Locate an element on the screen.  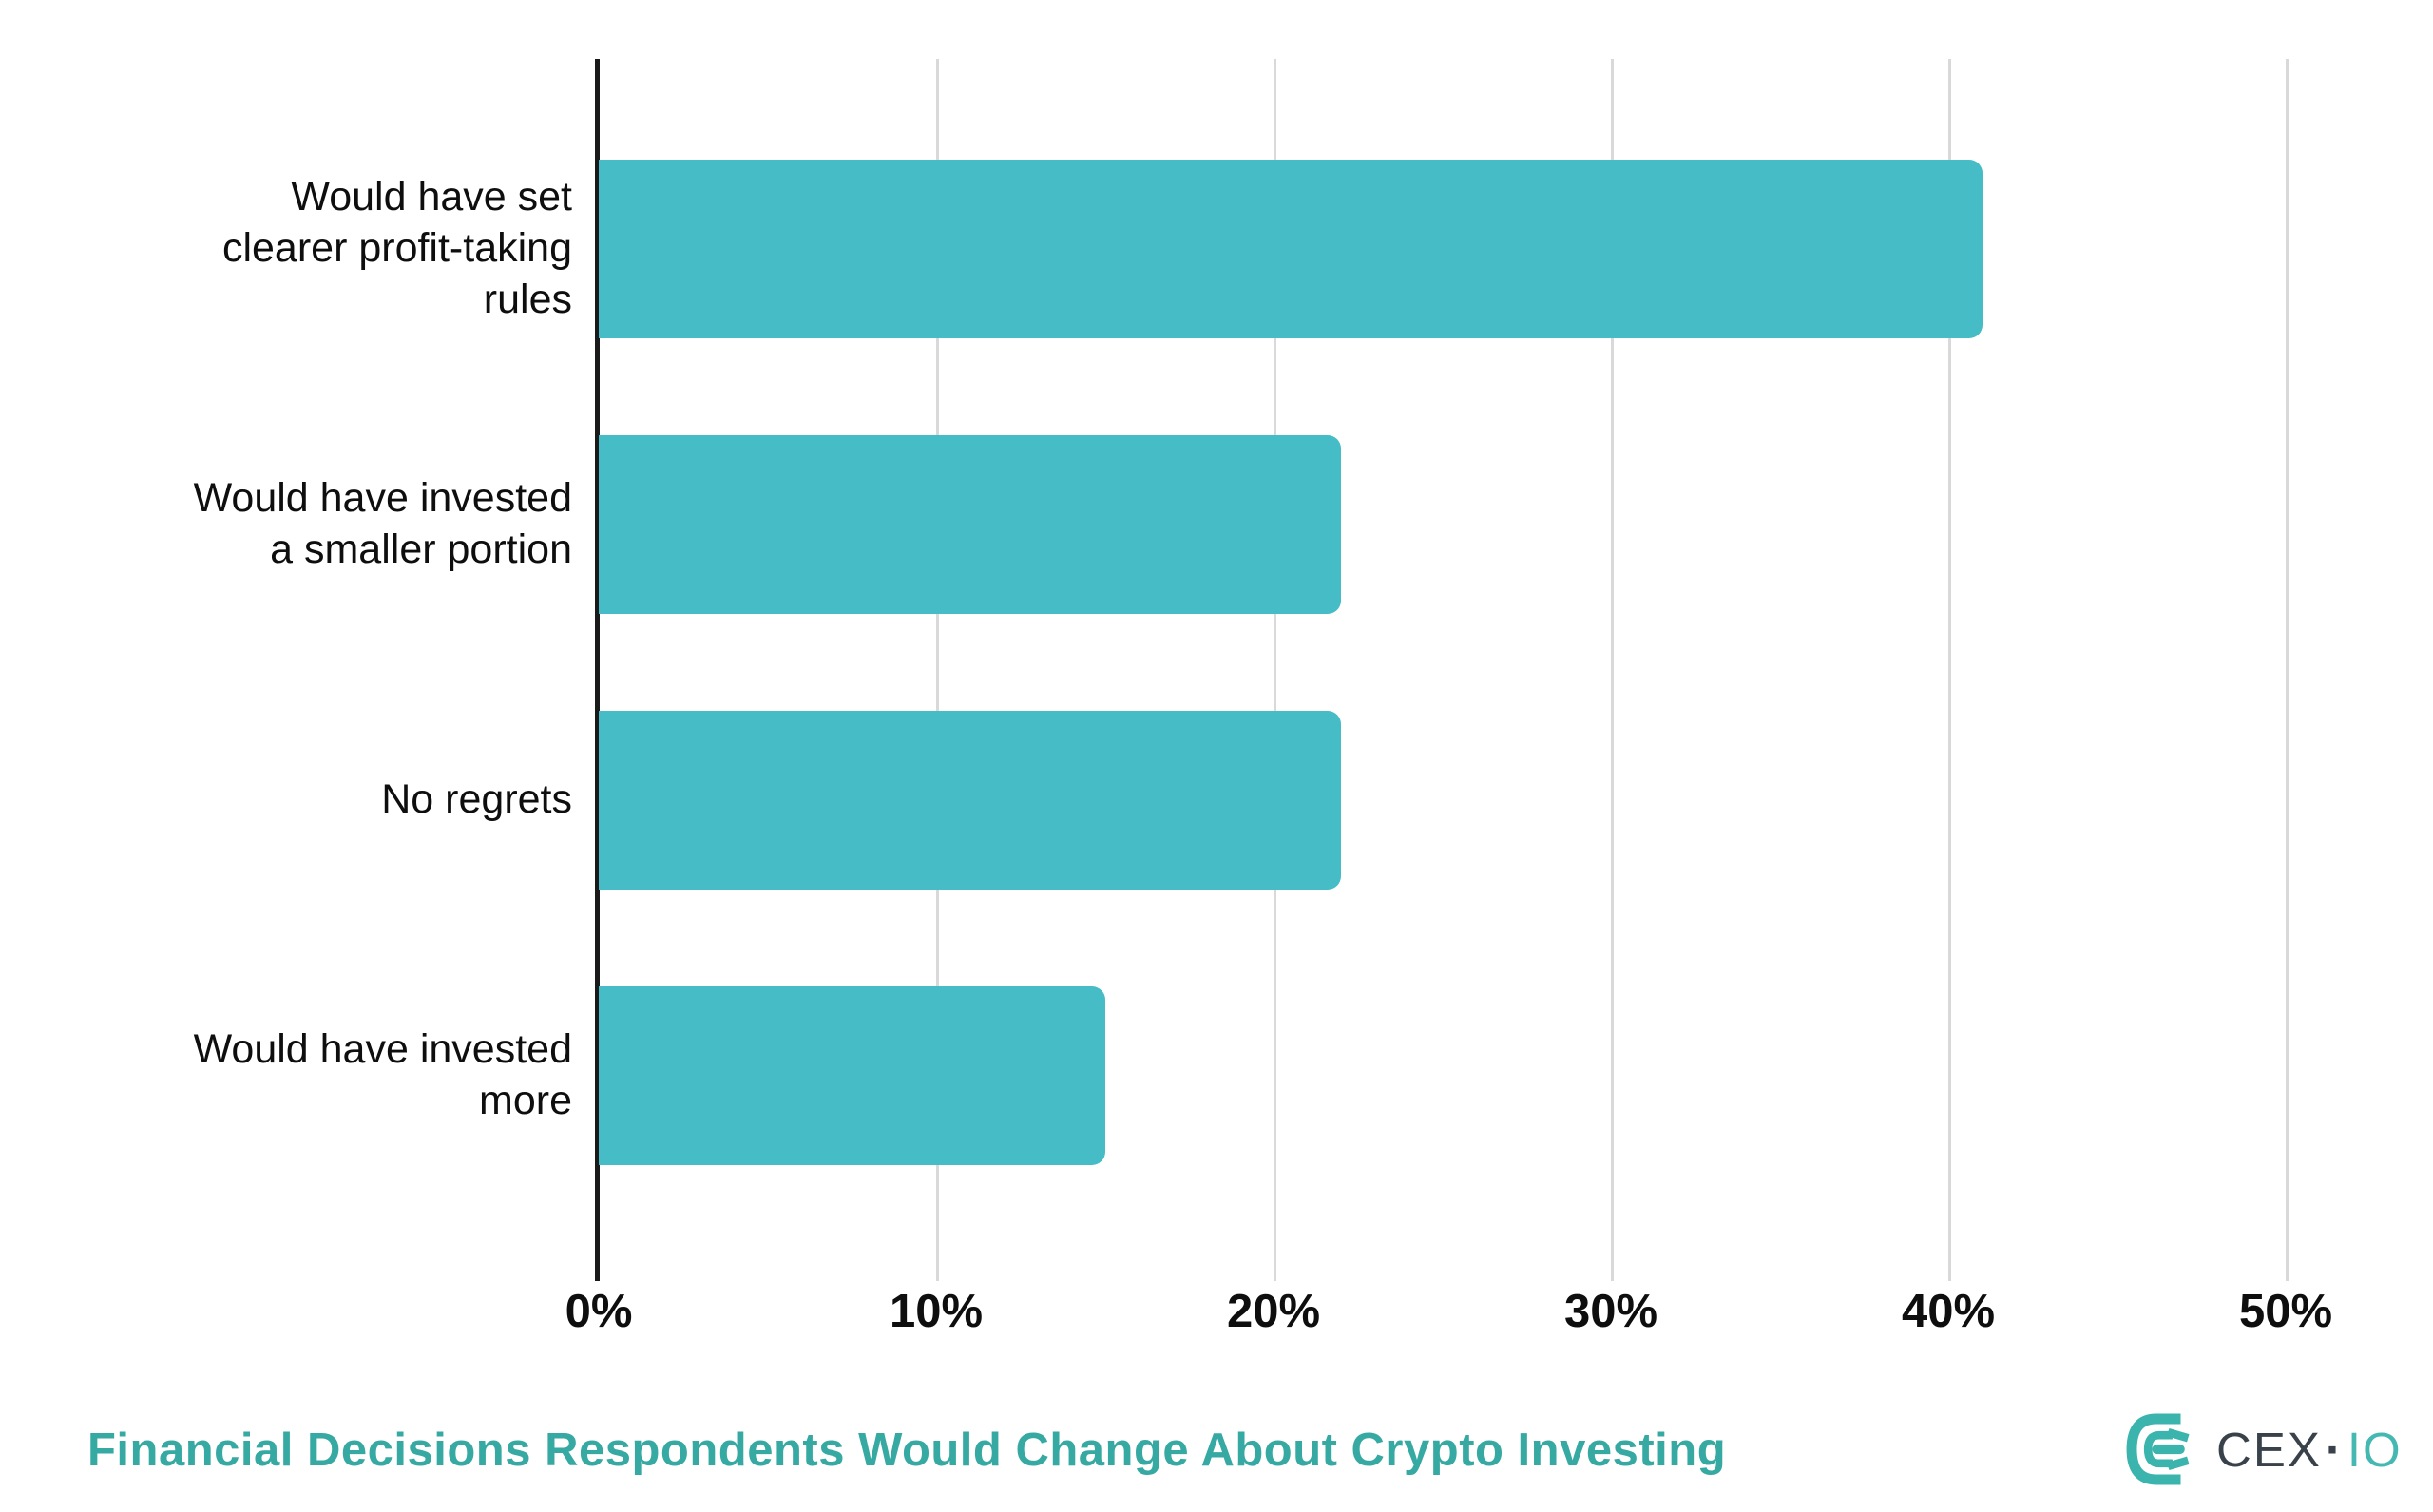
x-tick-label: 10% is located at coordinates (936, 1311).